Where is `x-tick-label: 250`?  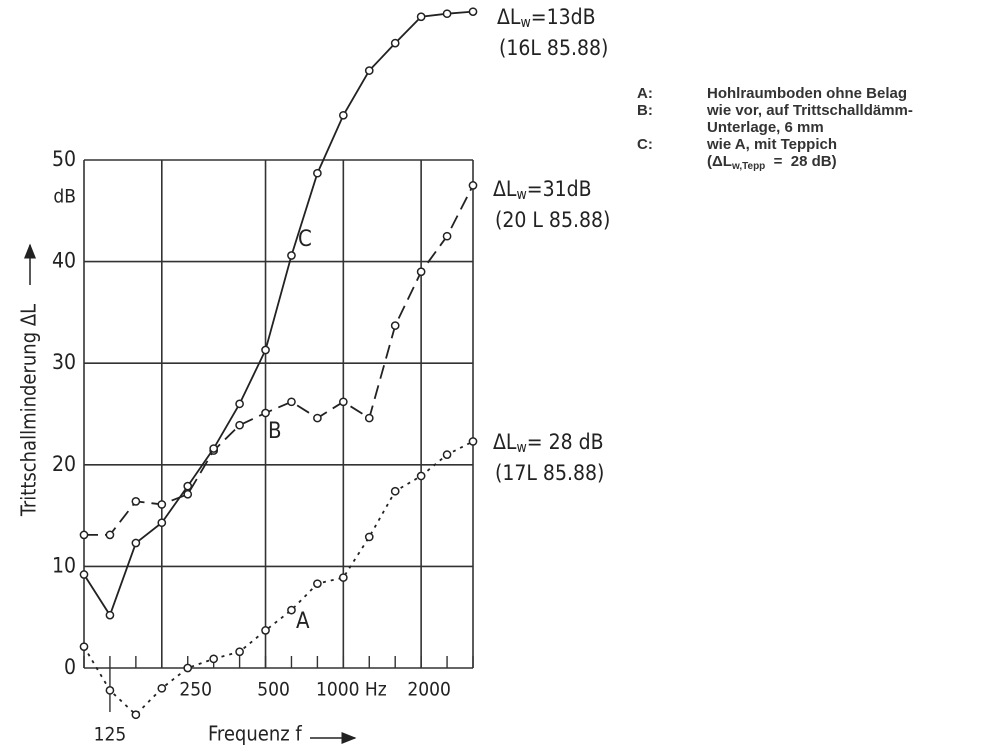 x-tick-label: 250 is located at coordinates (195, 690).